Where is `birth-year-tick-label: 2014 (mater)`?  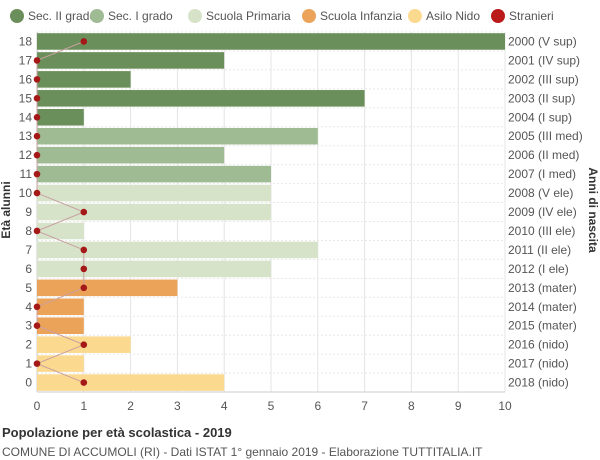 birth-year-tick-label: 2014 (mater) is located at coordinates (542, 307).